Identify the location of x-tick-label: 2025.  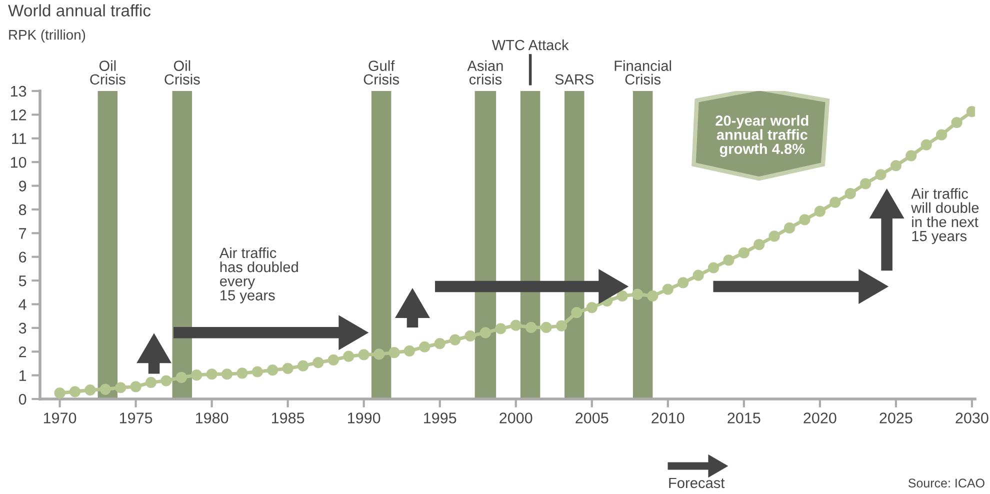
(896, 418).